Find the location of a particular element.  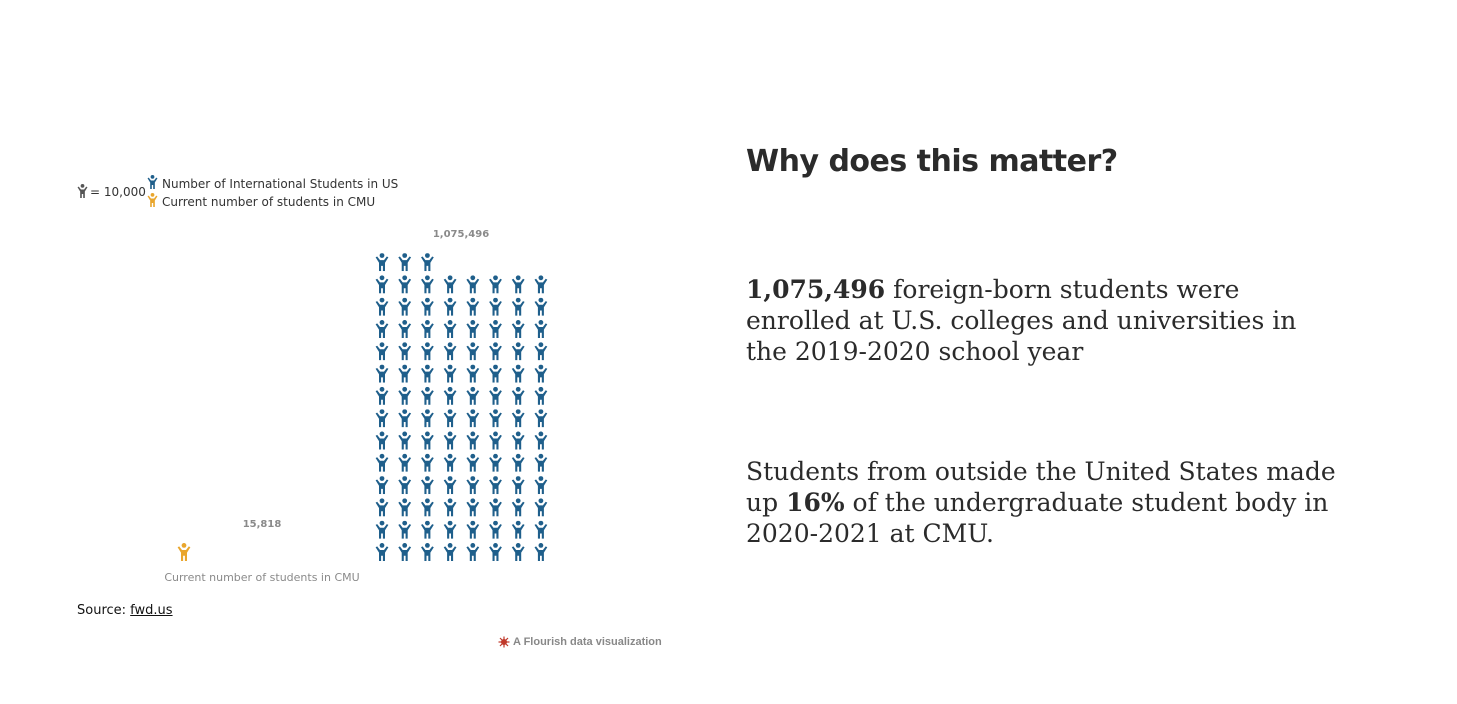

pictogram-group-cmu is located at coordinates (195, 552).